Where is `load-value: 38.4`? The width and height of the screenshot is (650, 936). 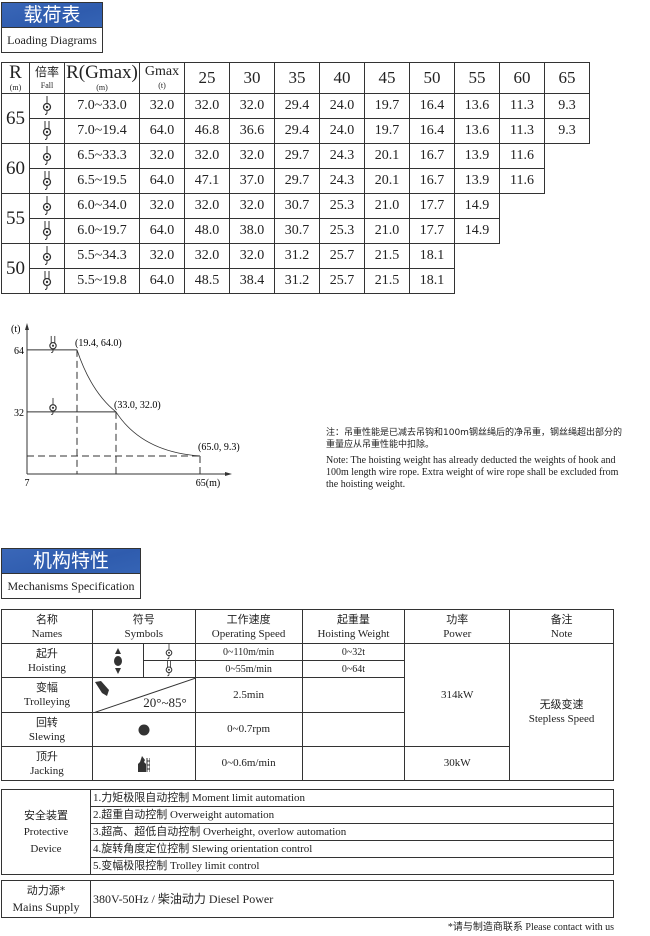 load-value: 38.4 is located at coordinates (252, 281).